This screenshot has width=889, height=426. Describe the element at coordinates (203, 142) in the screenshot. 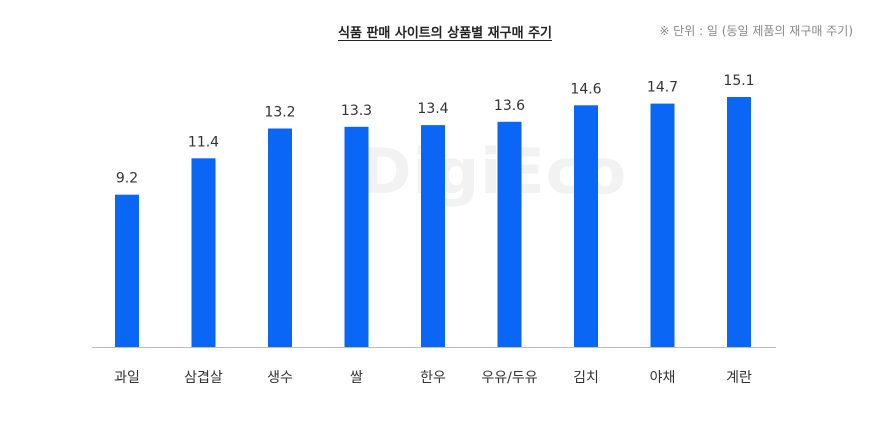

I see `data-label-1: 11.4` at that location.